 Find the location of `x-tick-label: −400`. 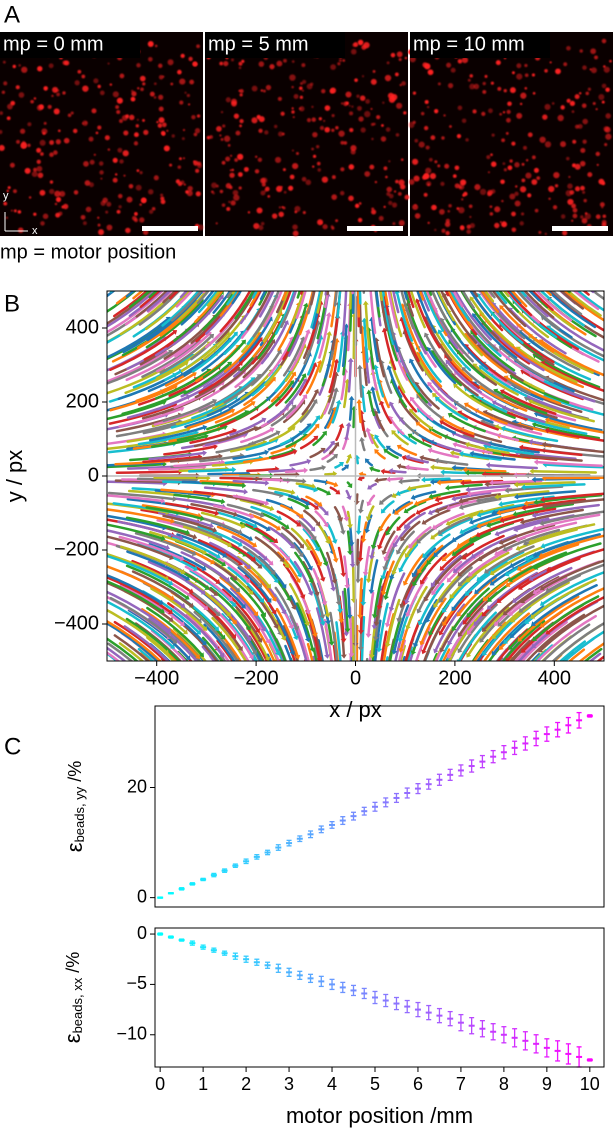

x-tick-label: −400 is located at coordinates (156, 678).